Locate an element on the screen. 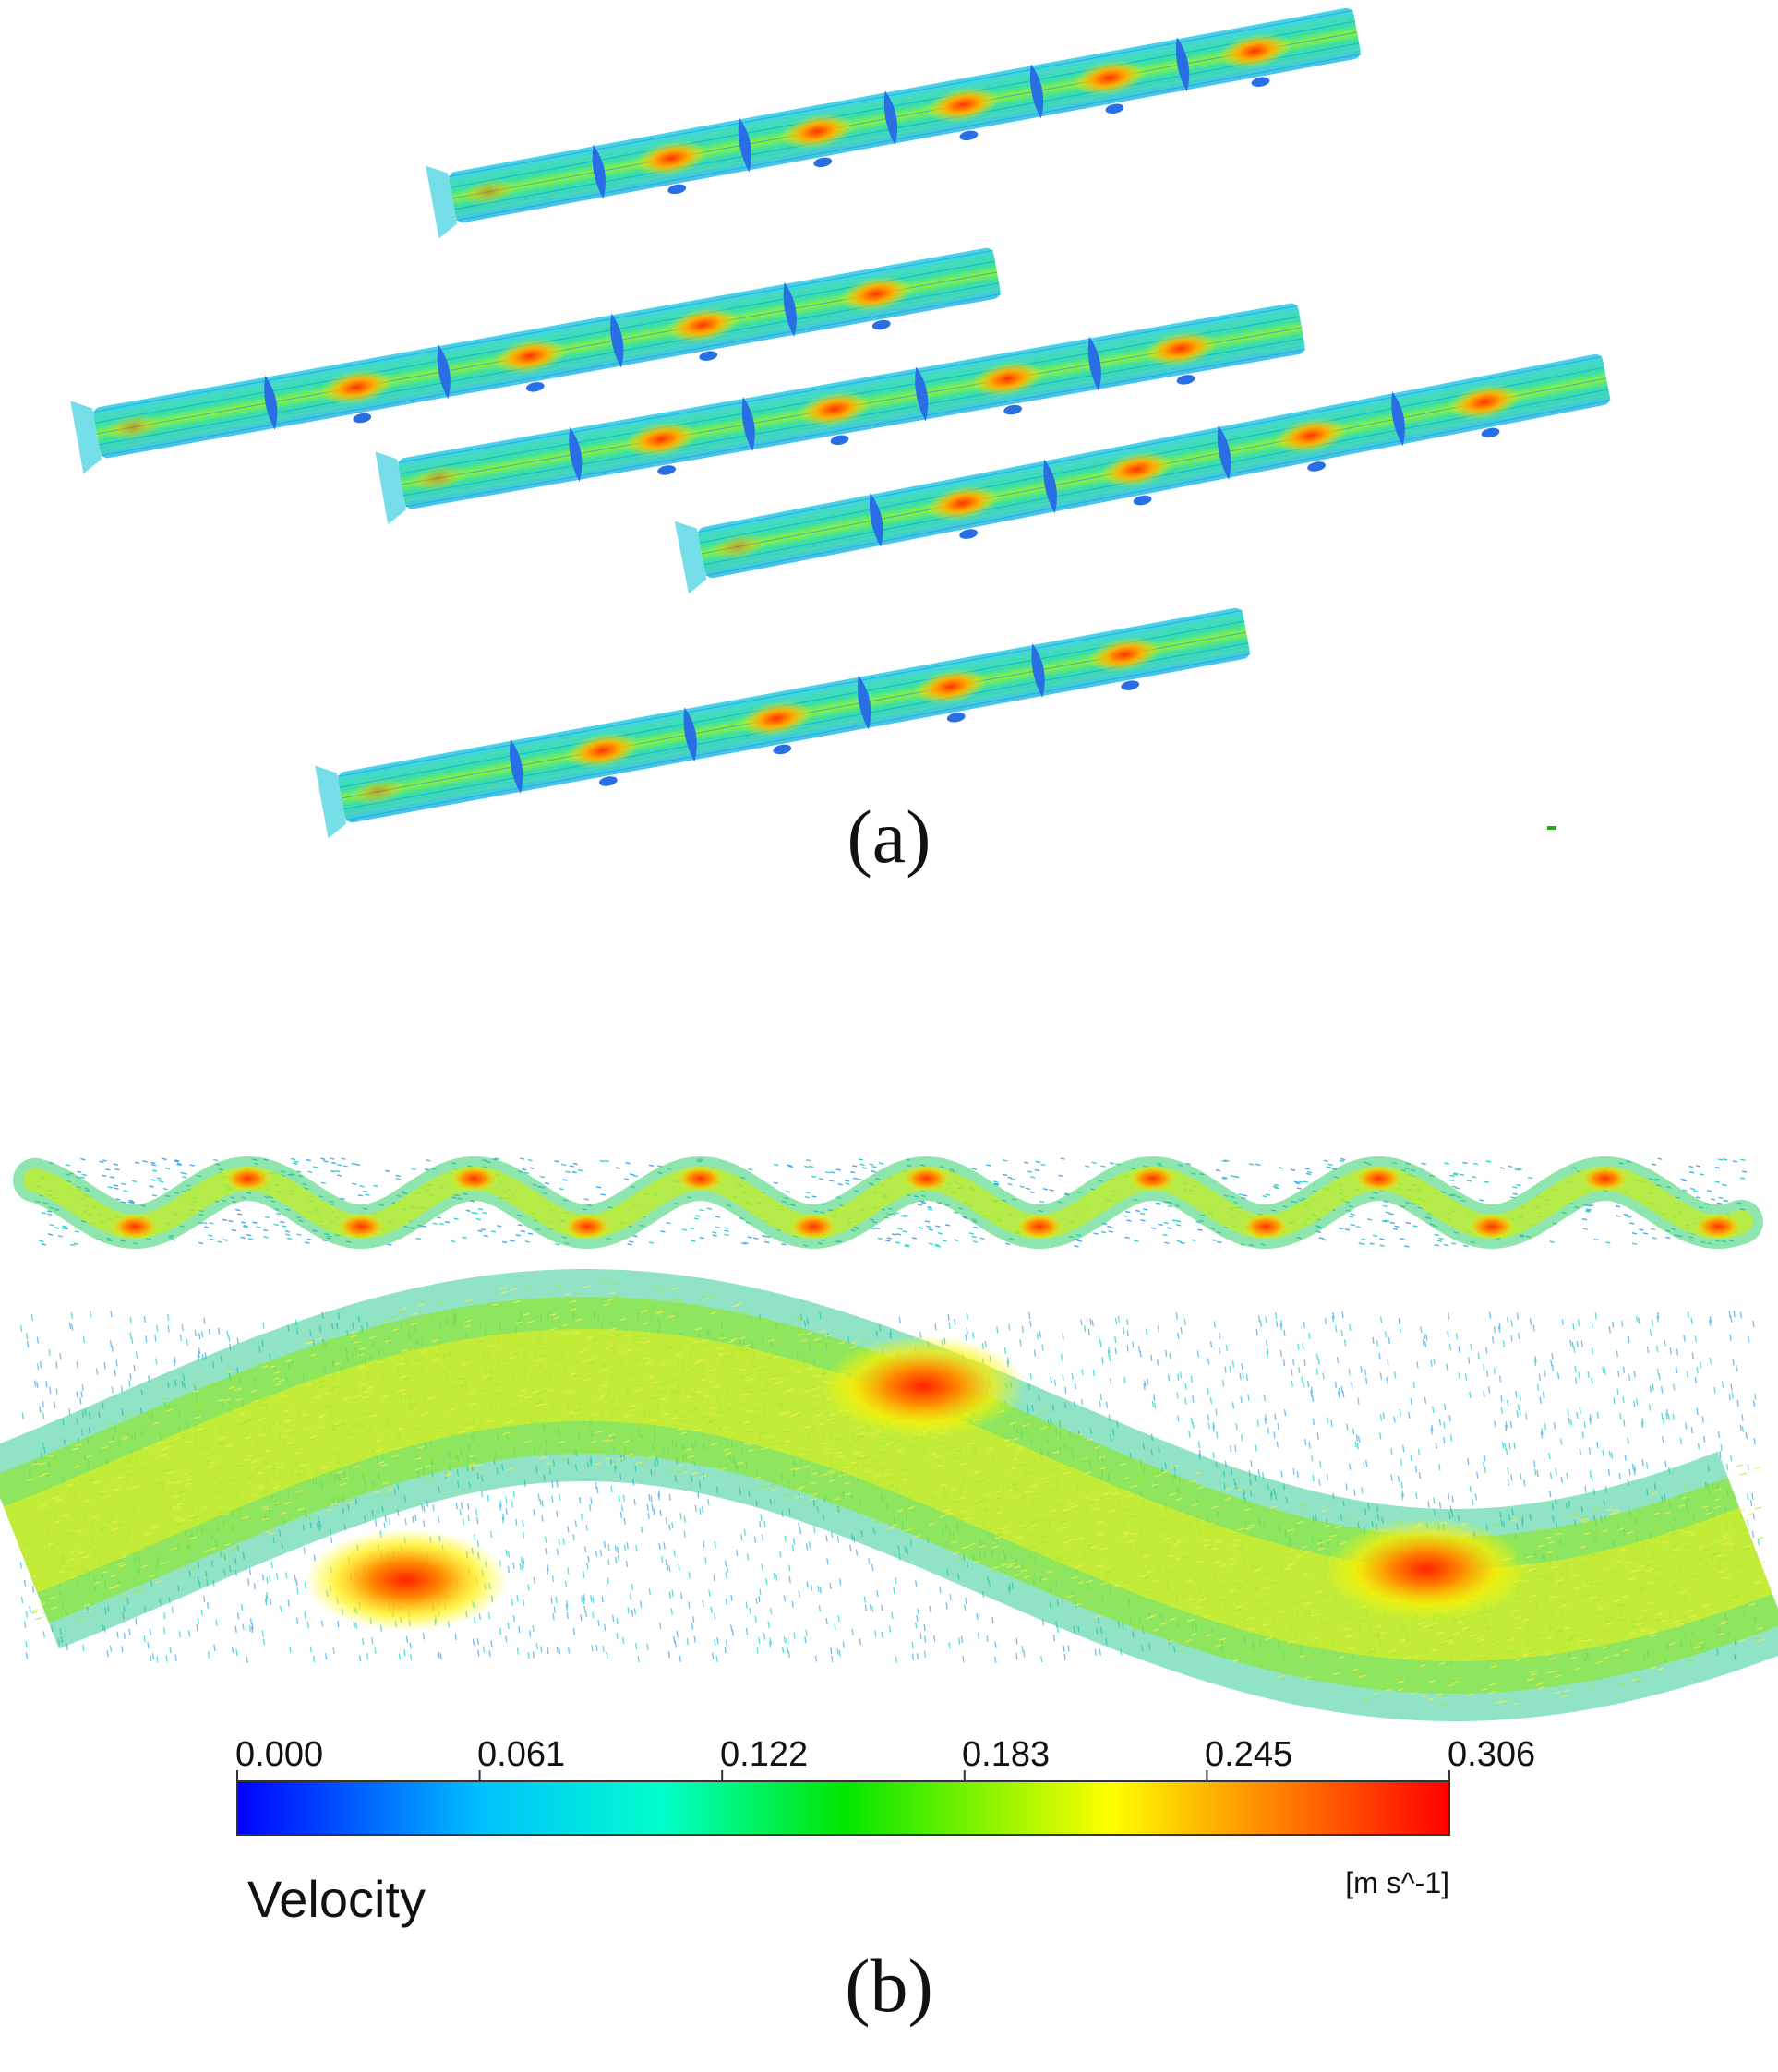 Image resolution: width=1778 pixels, height=2072 pixels. colorbar-tick-label: 0.061 is located at coordinates (521, 1755).